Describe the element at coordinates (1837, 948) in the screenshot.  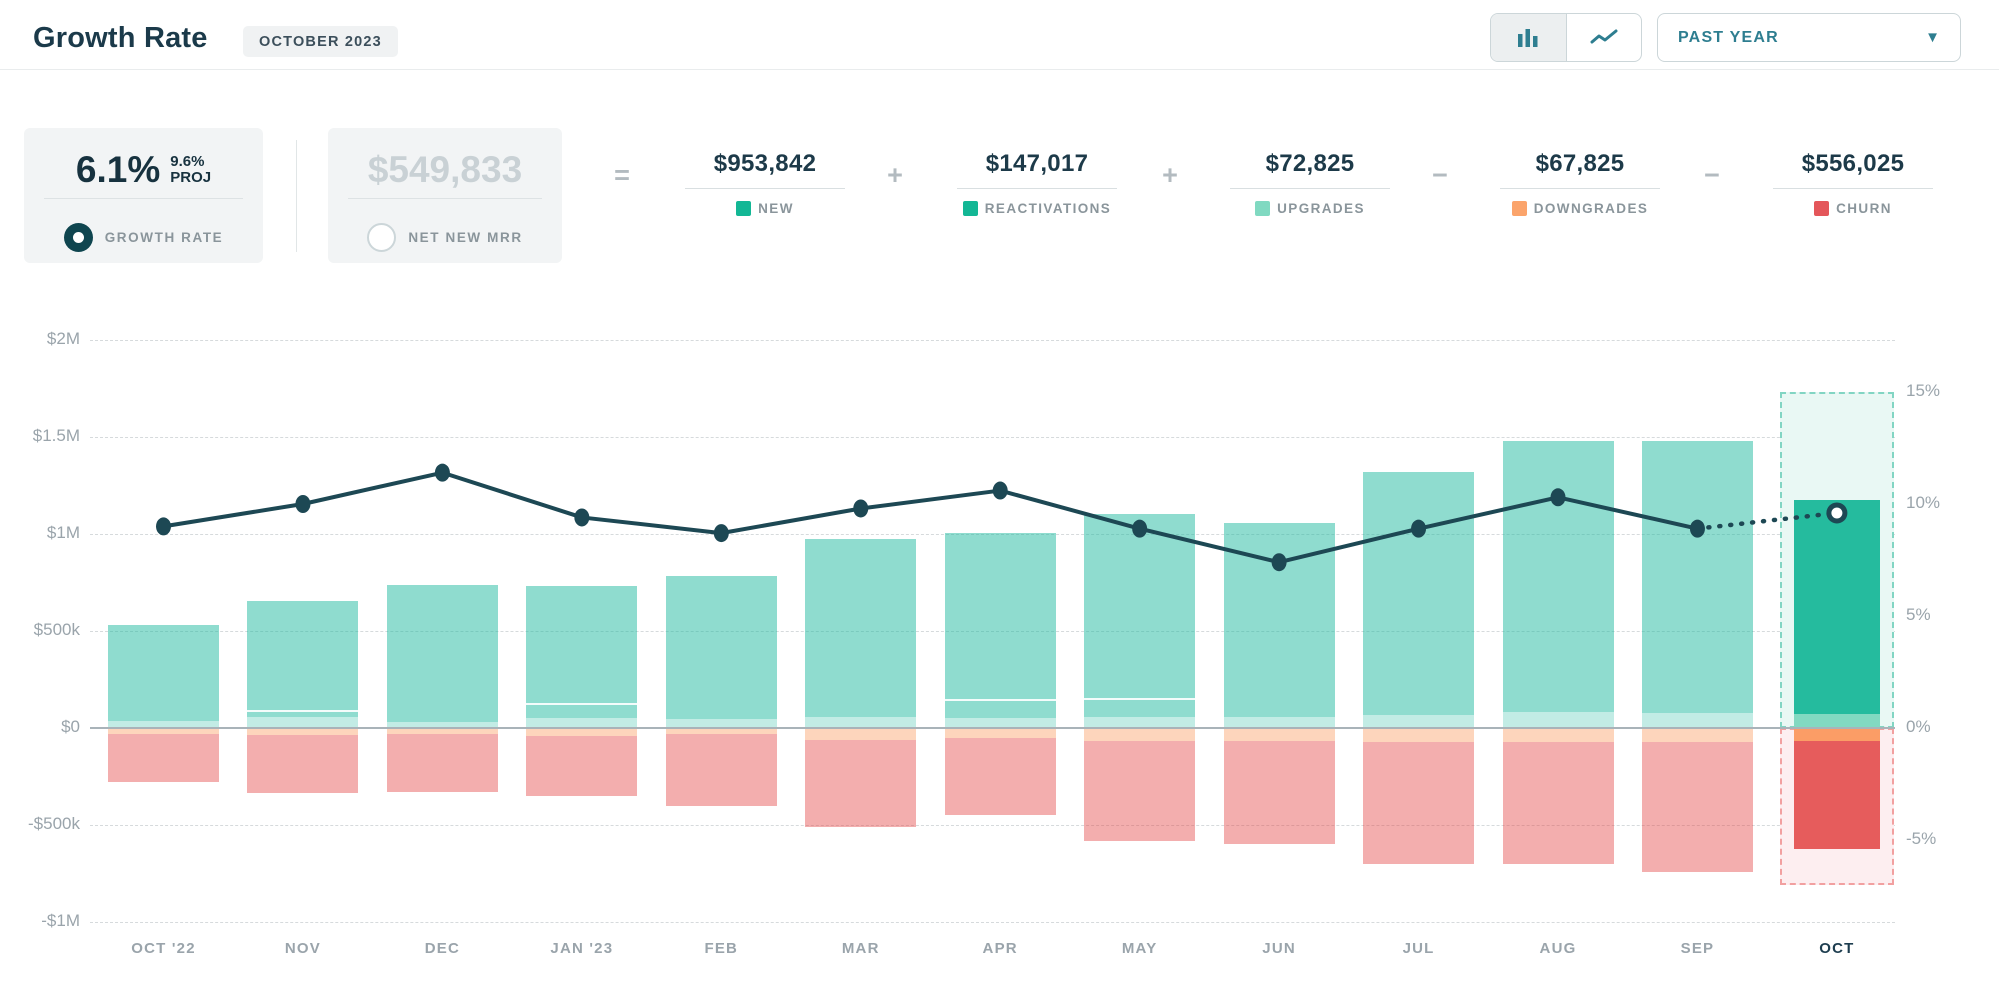
I see `x-axis-label: OCT` at that location.